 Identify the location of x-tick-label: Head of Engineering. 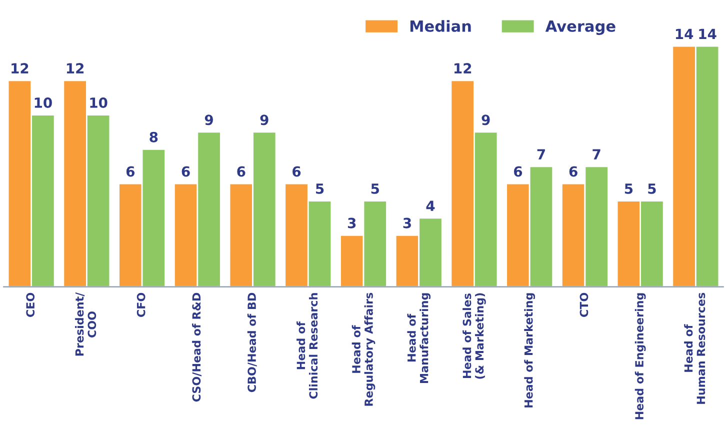
(640, 356).